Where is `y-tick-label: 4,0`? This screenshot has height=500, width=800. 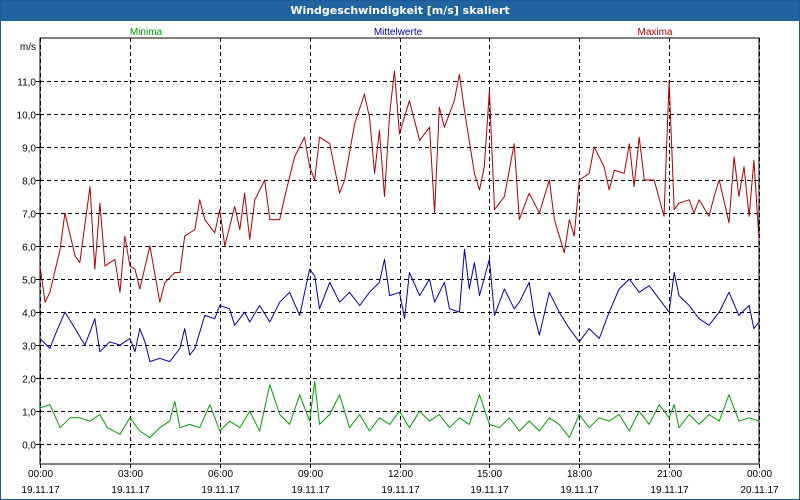
y-tick-label: 4,0 is located at coordinates (29, 314).